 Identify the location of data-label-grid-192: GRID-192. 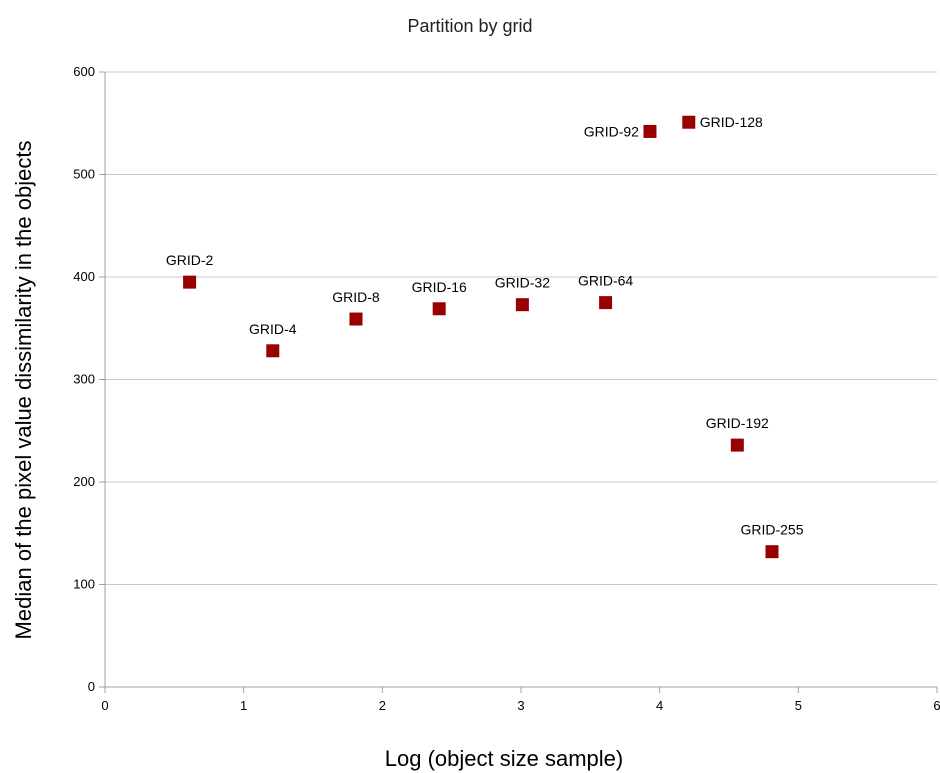
(737, 423).